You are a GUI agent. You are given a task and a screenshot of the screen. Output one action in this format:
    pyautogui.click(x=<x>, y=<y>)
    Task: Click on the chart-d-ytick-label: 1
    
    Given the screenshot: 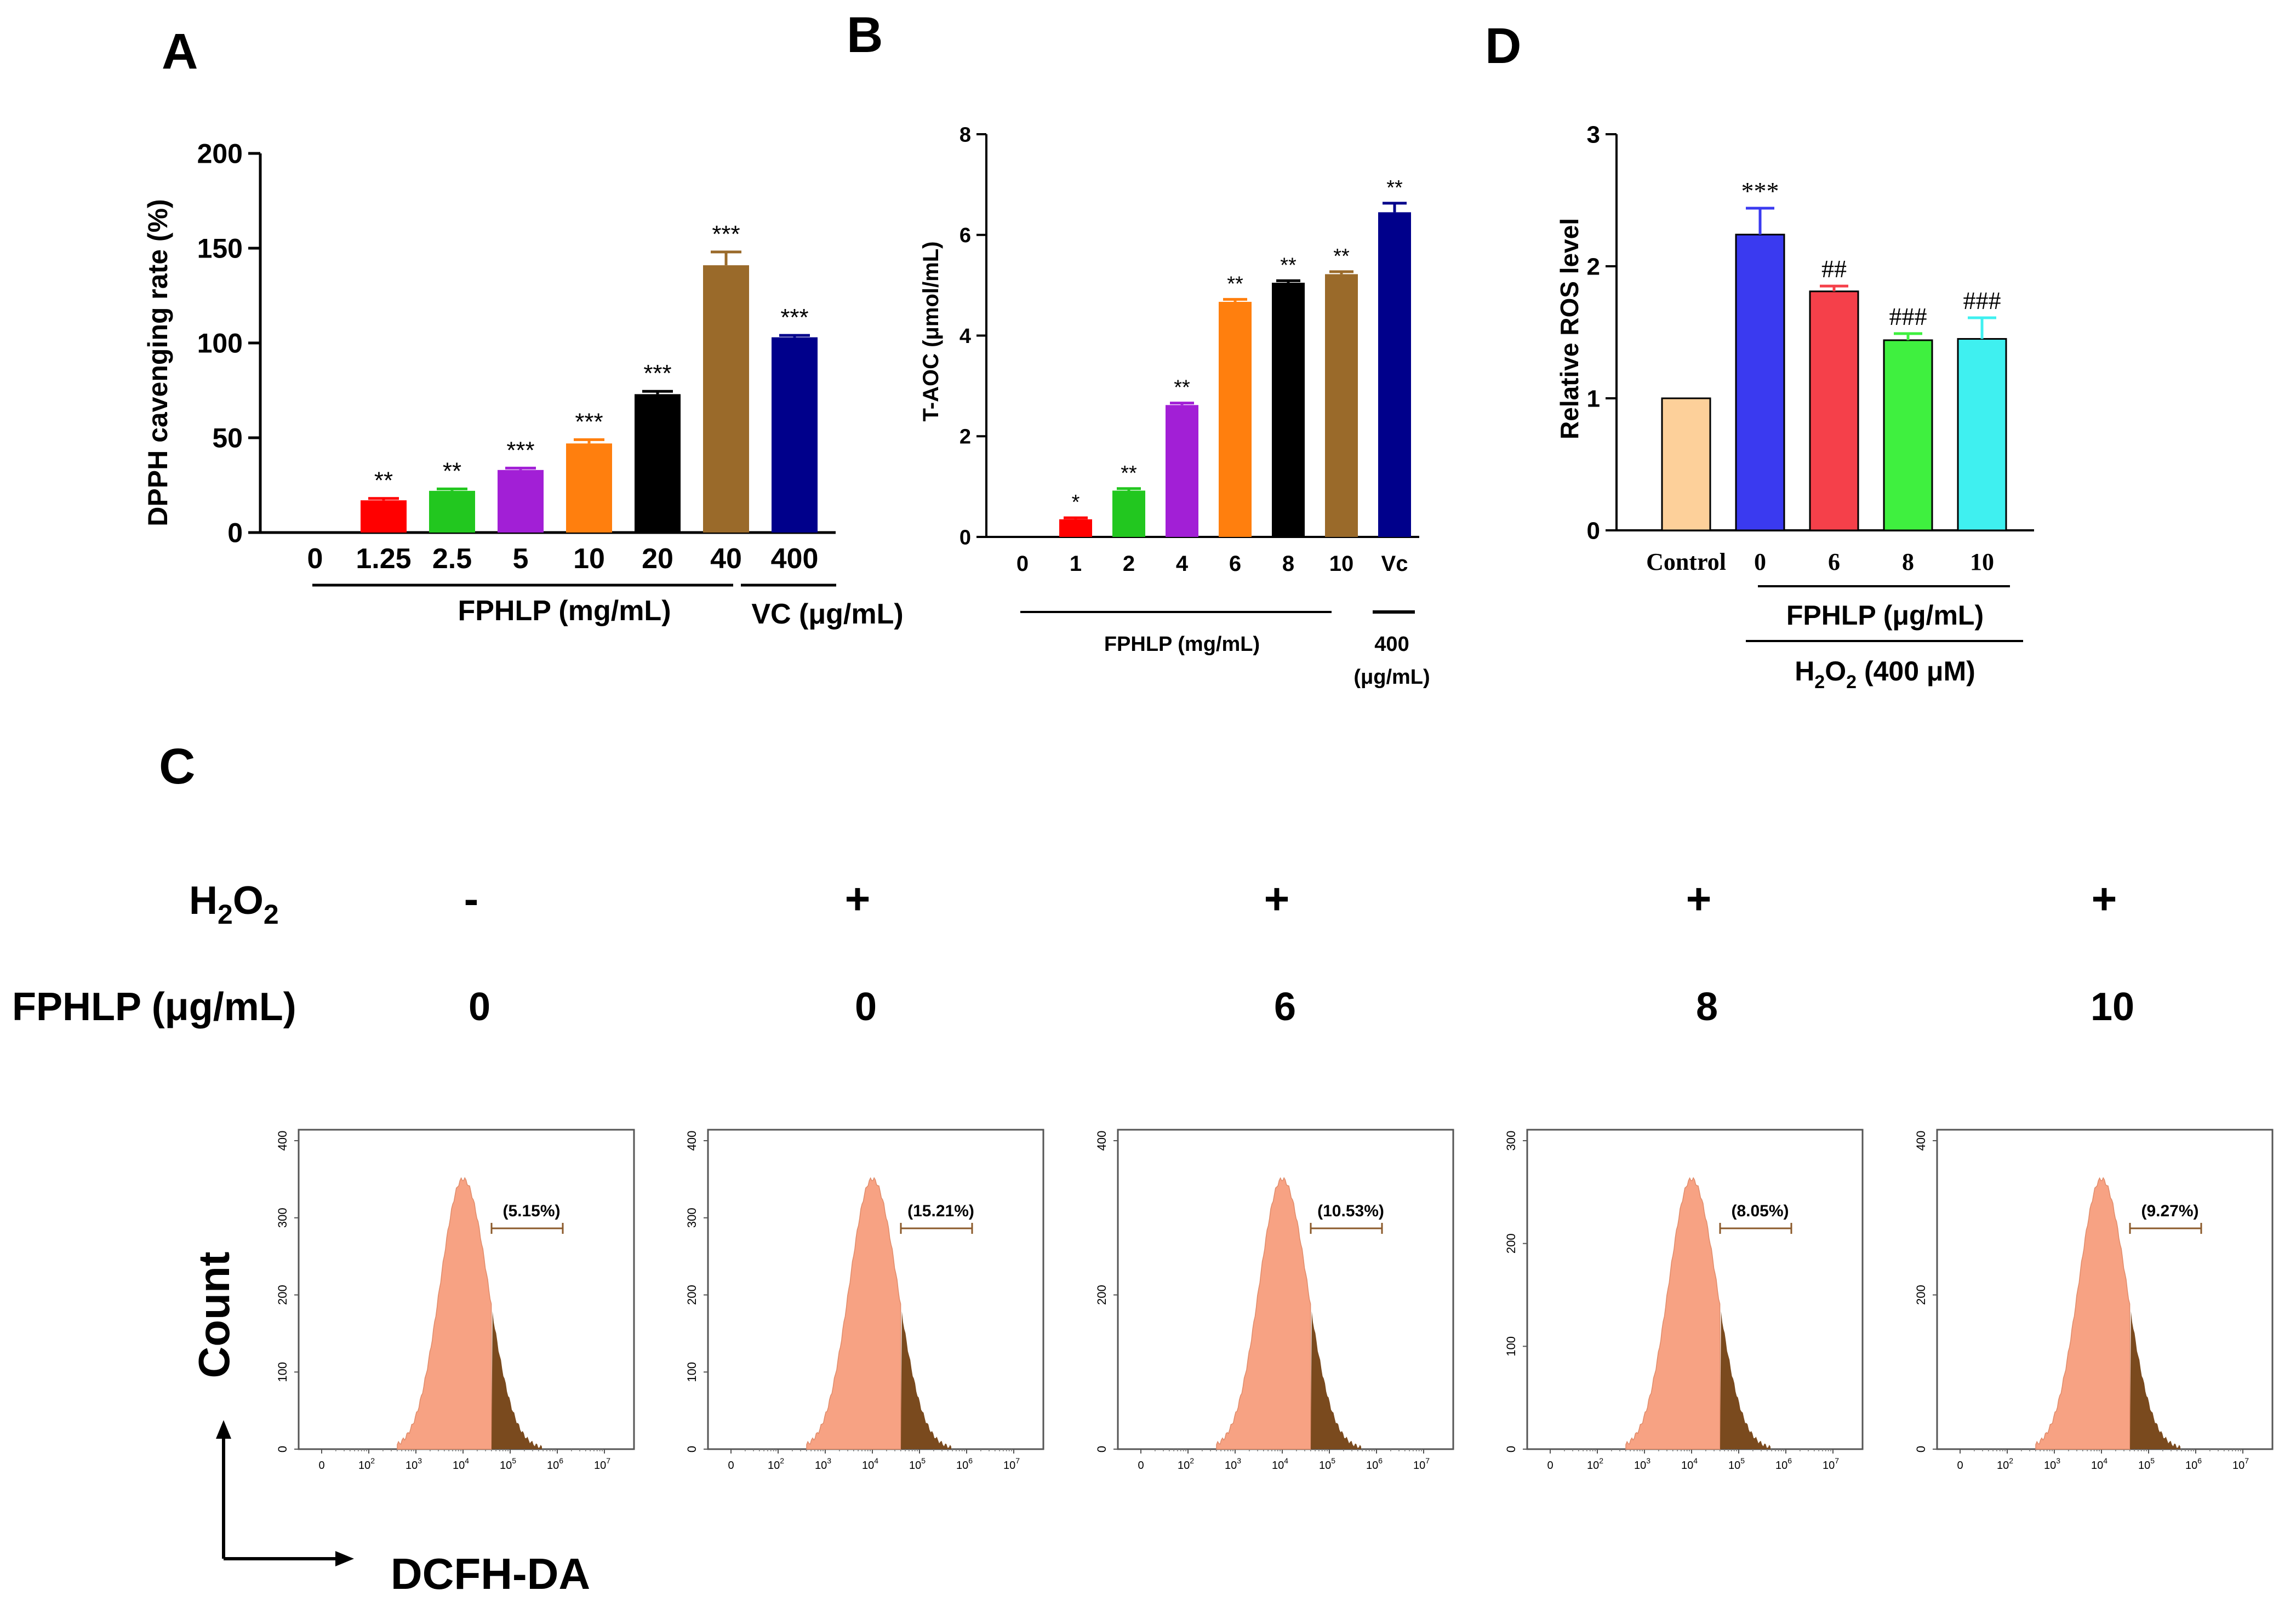 What is the action you would take?
    pyautogui.click(x=1593, y=399)
    